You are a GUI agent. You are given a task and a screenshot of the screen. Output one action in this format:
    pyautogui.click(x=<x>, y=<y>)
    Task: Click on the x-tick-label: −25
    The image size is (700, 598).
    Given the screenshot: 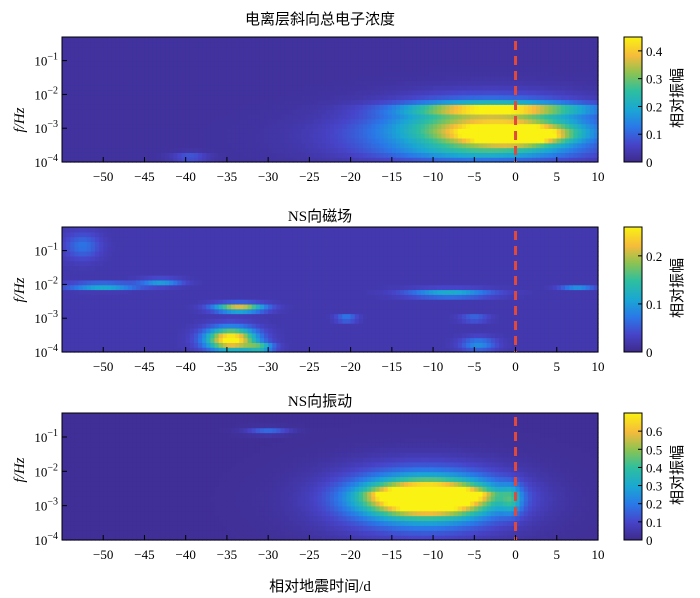 What is the action you would take?
    pyautogui.click(x=309, y=176)
    